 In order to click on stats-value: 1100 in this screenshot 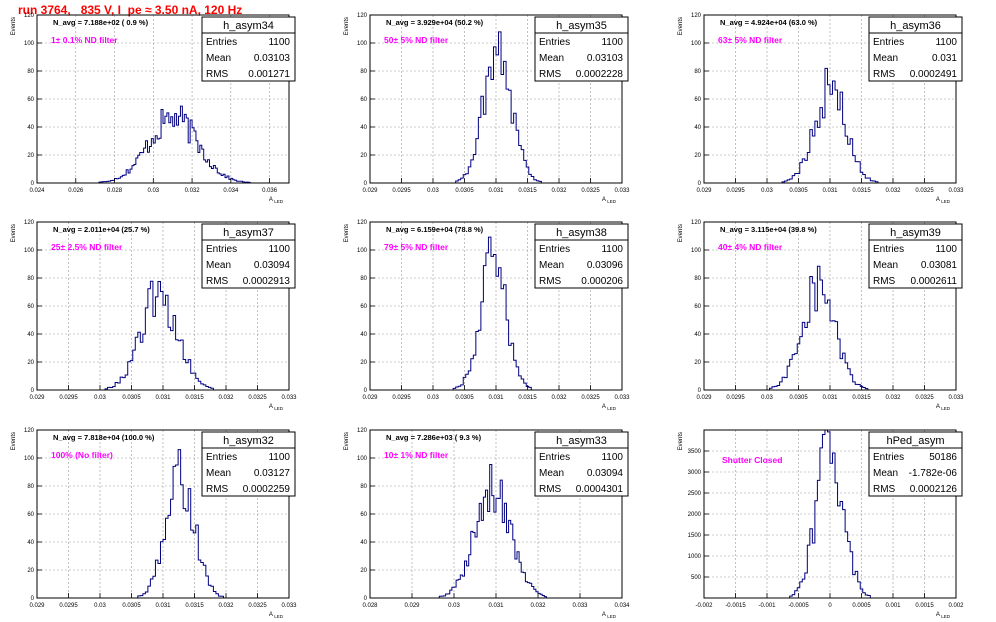, I will do `click(612, 249)`.